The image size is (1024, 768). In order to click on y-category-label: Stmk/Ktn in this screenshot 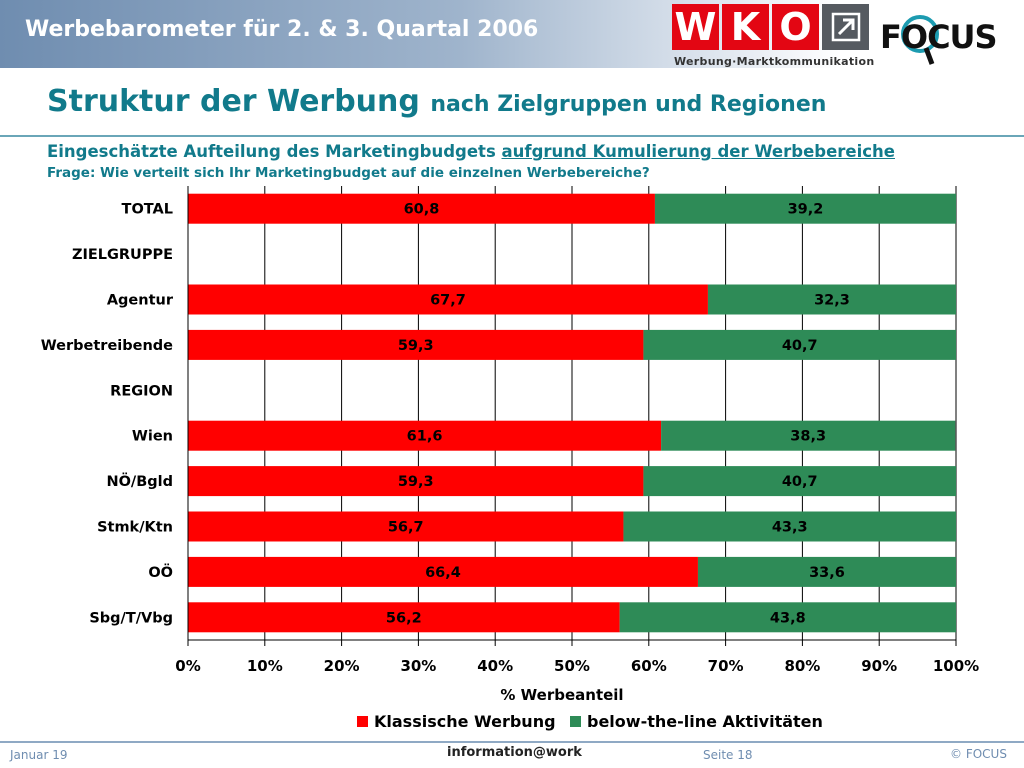, I will do `click(135, 528)`.